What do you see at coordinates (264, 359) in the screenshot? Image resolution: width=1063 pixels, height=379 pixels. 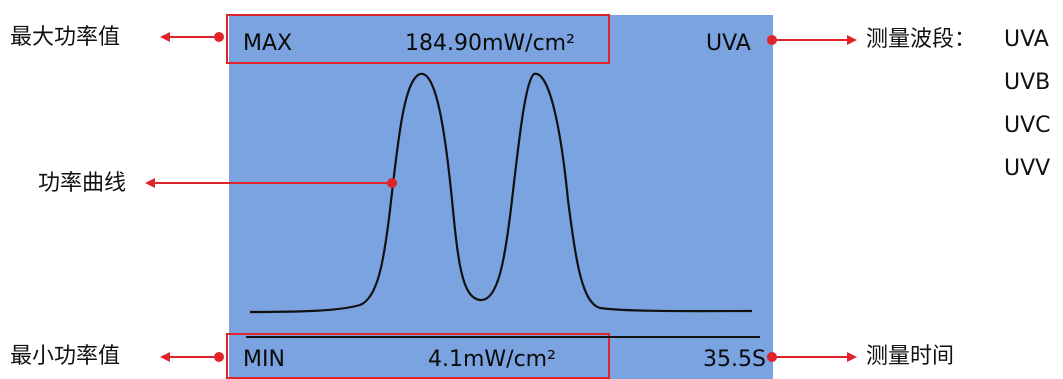 I see `min-label: MIN` at bounding box center [264, 359].